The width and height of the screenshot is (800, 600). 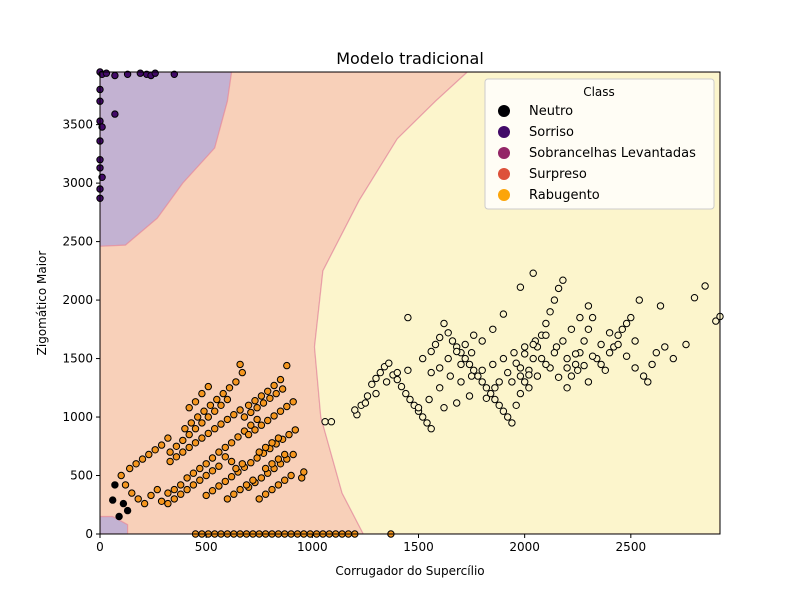 What do you see at coordinates (558, 174) in the screenshot?
I see `legend-label-3: Surpreso` at bounding box center [558, 174].